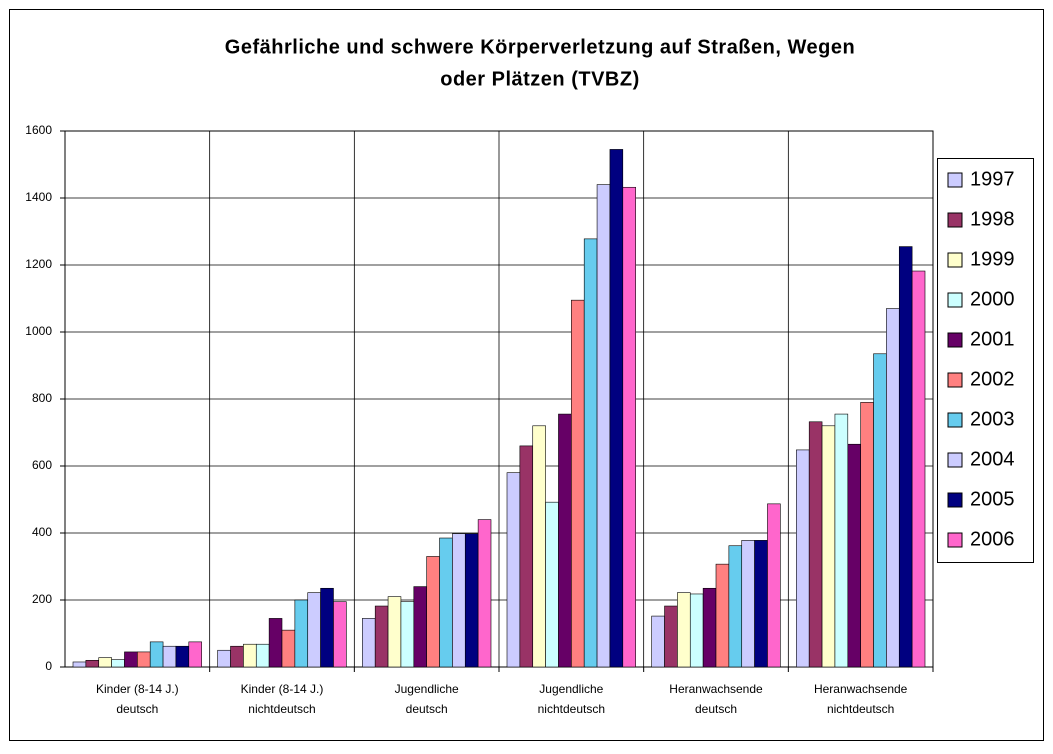 The width and height of the screenshot is (1053, 754). Describe the element at coordinates (992, 379) in the screenshot. I see `legend-label: 2002` at that location.